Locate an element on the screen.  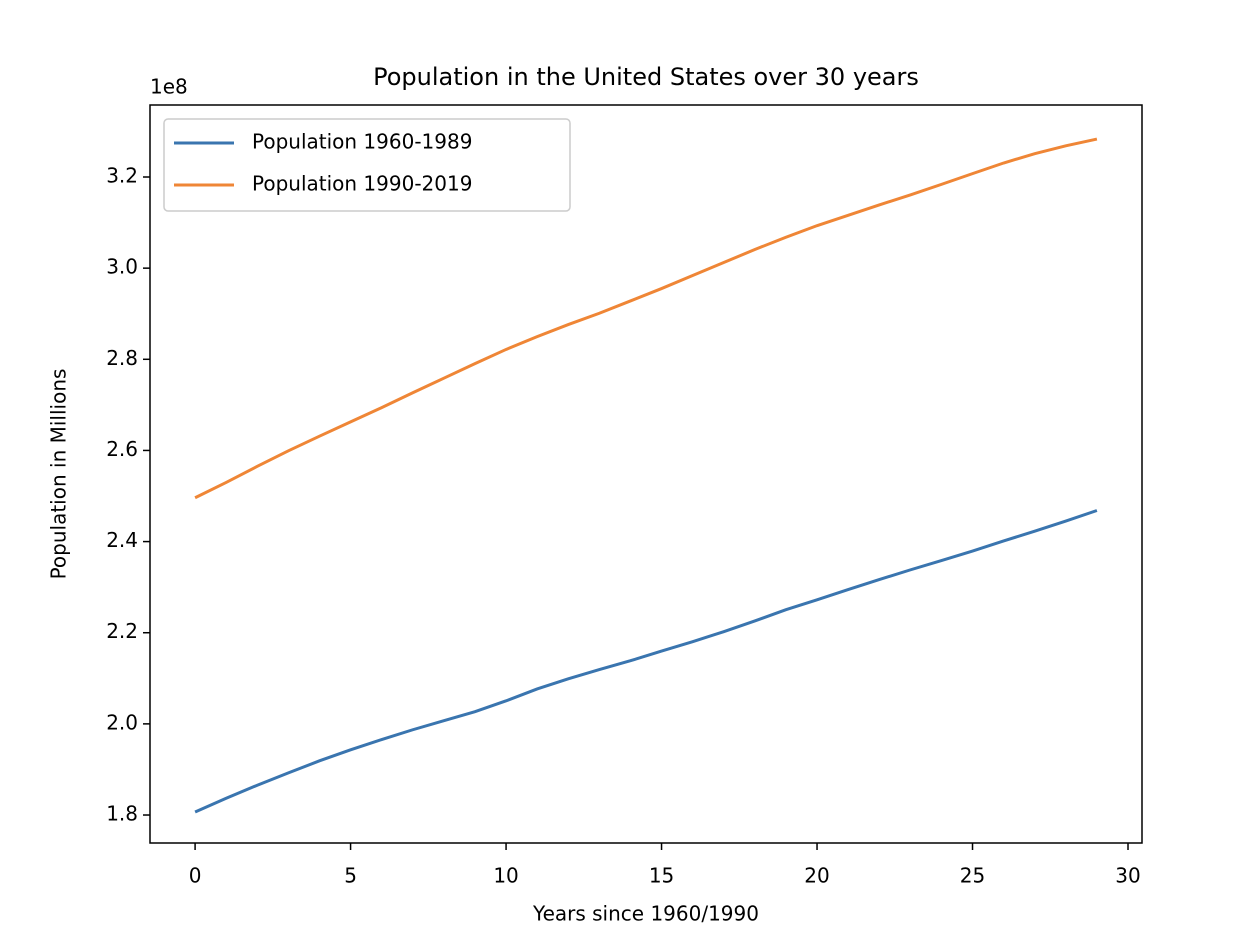
y-tick-label: 3.0 is located at coordinates (122, 267).